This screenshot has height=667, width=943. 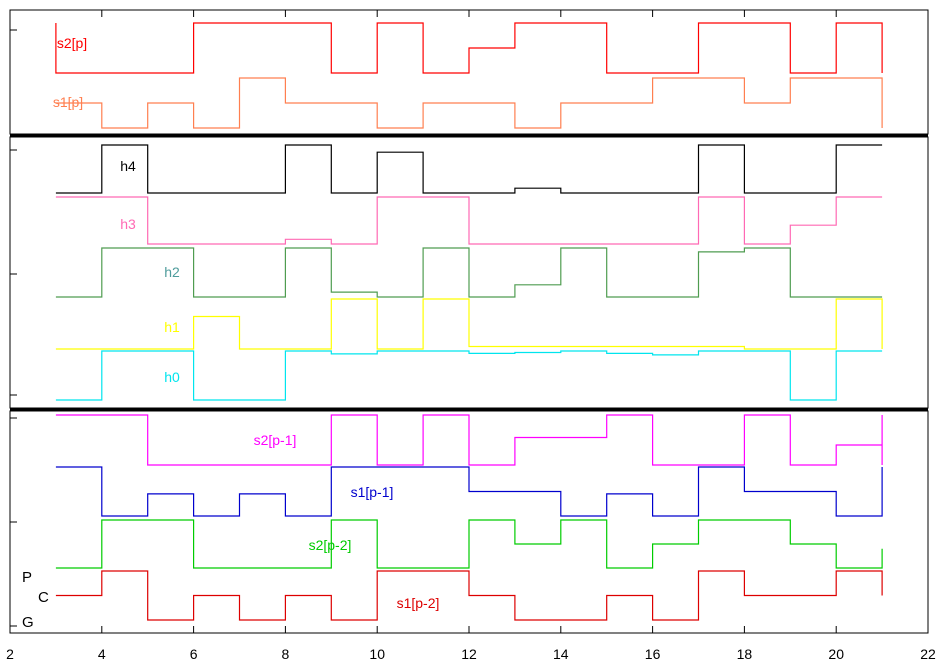 I want to click on series-h4-line, so click(x=469, y=169).